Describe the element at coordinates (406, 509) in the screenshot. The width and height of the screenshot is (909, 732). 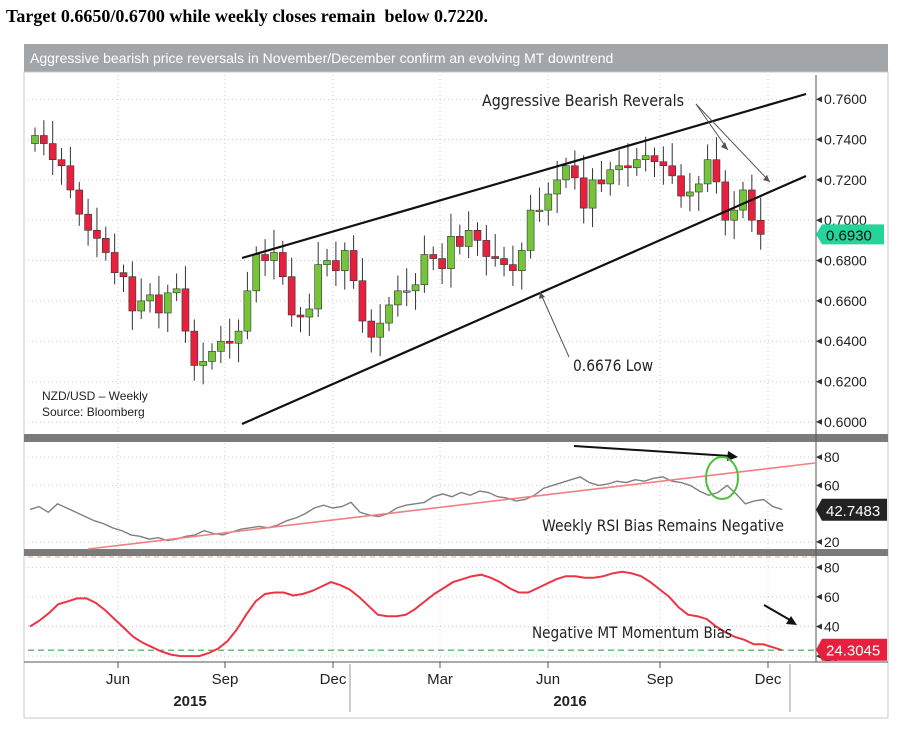
I see `rsi-line` at that location.